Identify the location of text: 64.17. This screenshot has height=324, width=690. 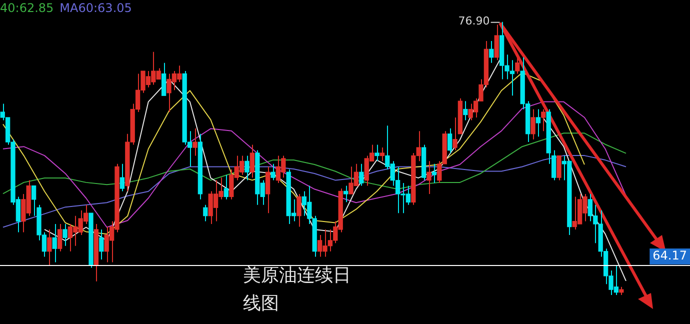
(669, 255).